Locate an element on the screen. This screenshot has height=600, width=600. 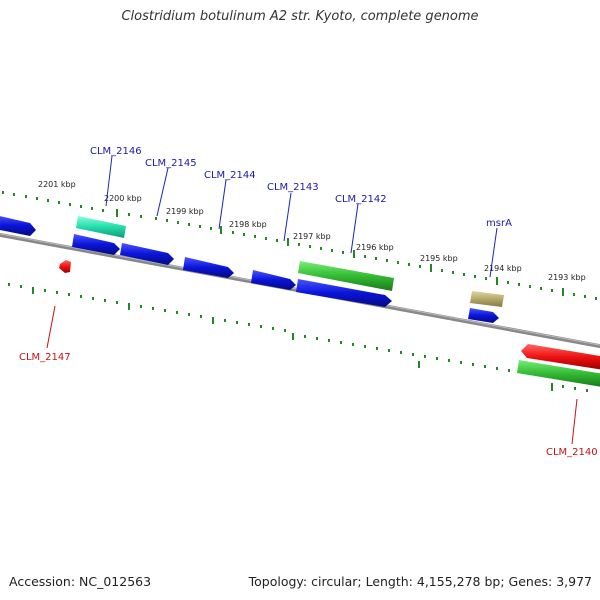
gene-block-teal is located at coordinates (101, 227).